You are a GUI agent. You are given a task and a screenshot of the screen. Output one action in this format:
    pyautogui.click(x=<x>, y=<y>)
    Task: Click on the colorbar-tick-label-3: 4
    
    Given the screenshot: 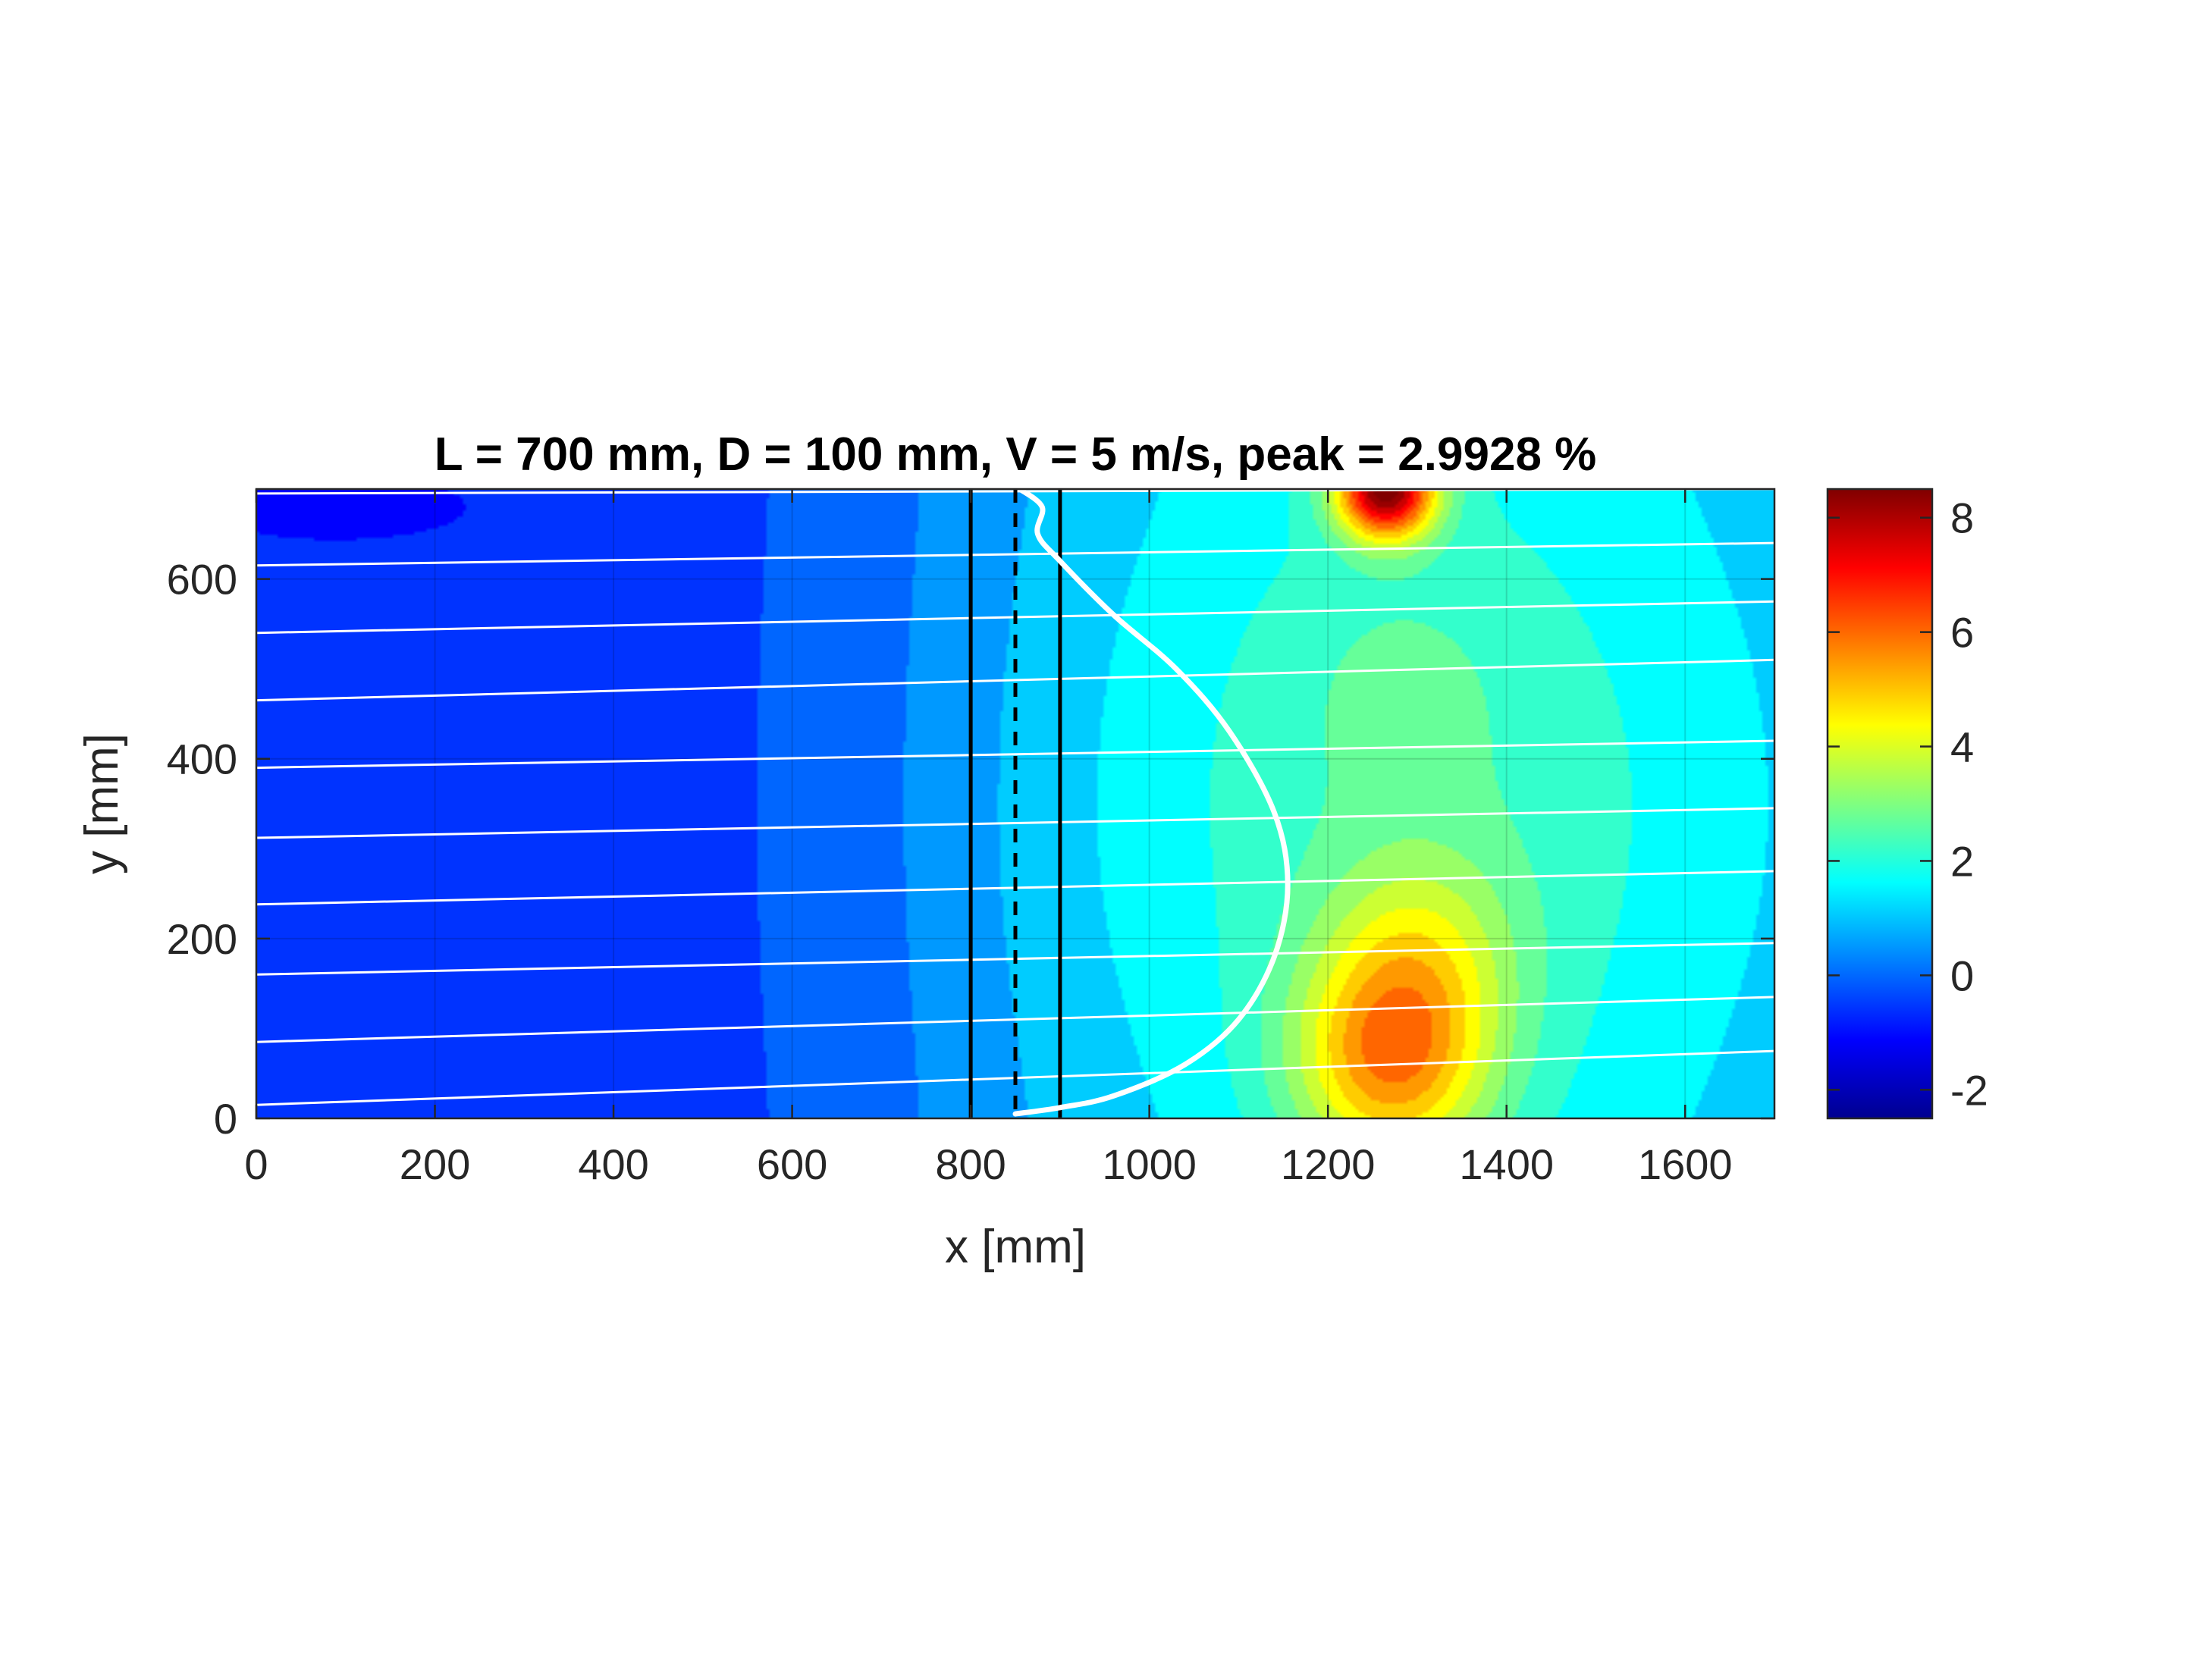 What is the action you would take?
    pyautogui.click(x=1962, y=747)
    